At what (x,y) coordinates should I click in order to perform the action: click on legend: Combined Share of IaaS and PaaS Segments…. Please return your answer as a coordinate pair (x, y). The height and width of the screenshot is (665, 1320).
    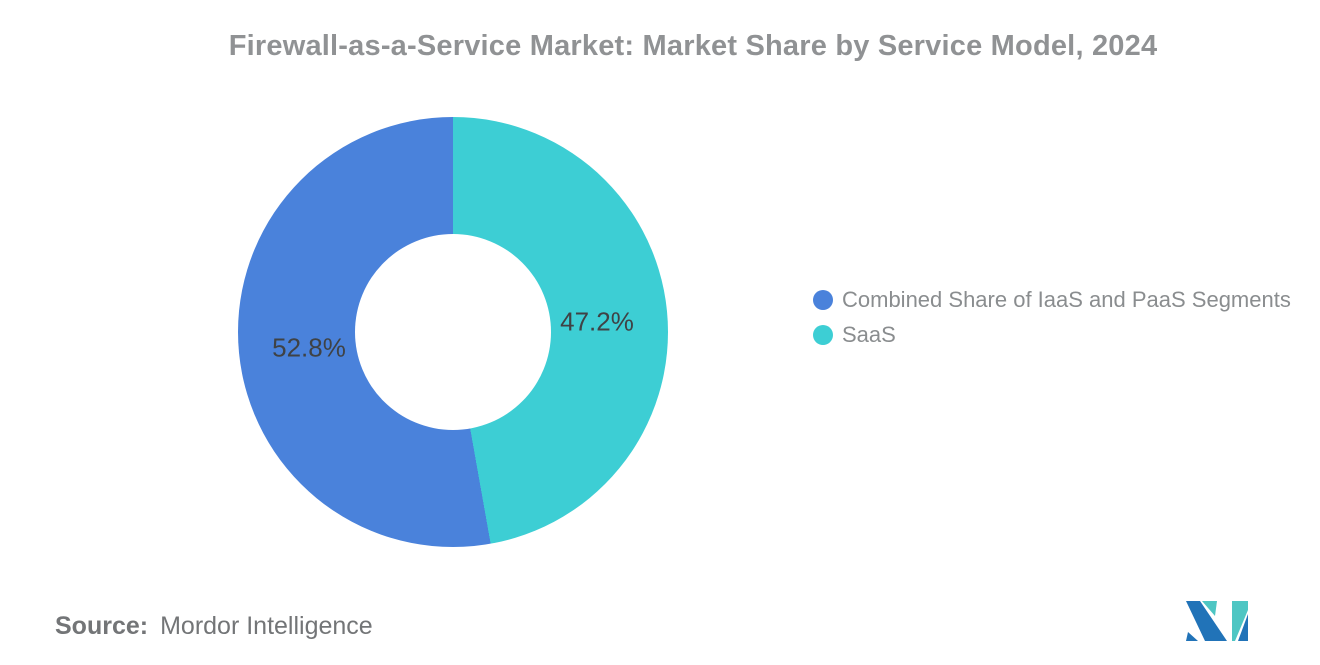
    Looking at the image, I should click on (1052, 317).